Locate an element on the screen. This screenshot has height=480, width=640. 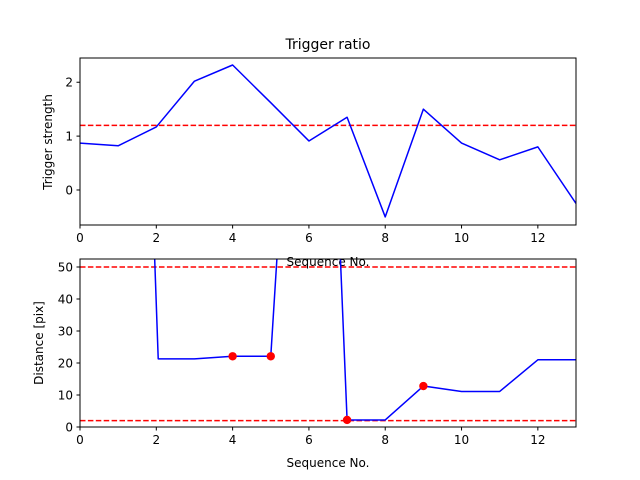
y-tick-label: 20 is located at coordinates (65, 363).